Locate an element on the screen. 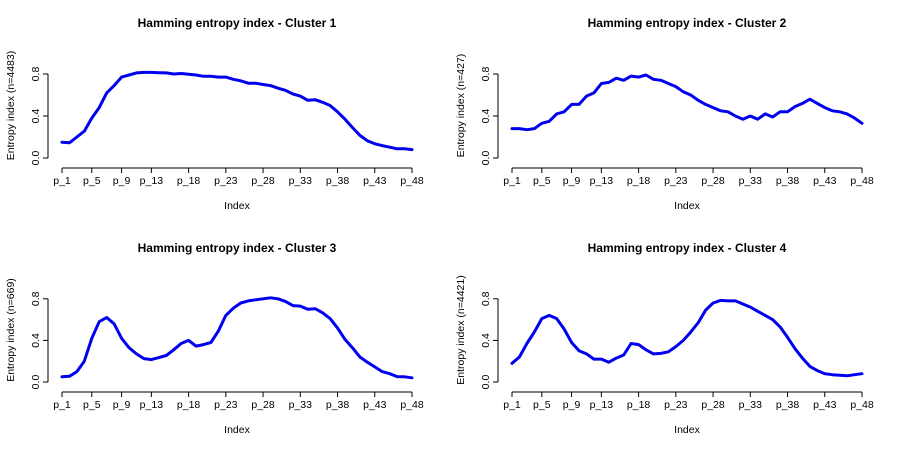  chart-title: Hamming entropy index - Cluster 2 is located at coordinates (687, 23).